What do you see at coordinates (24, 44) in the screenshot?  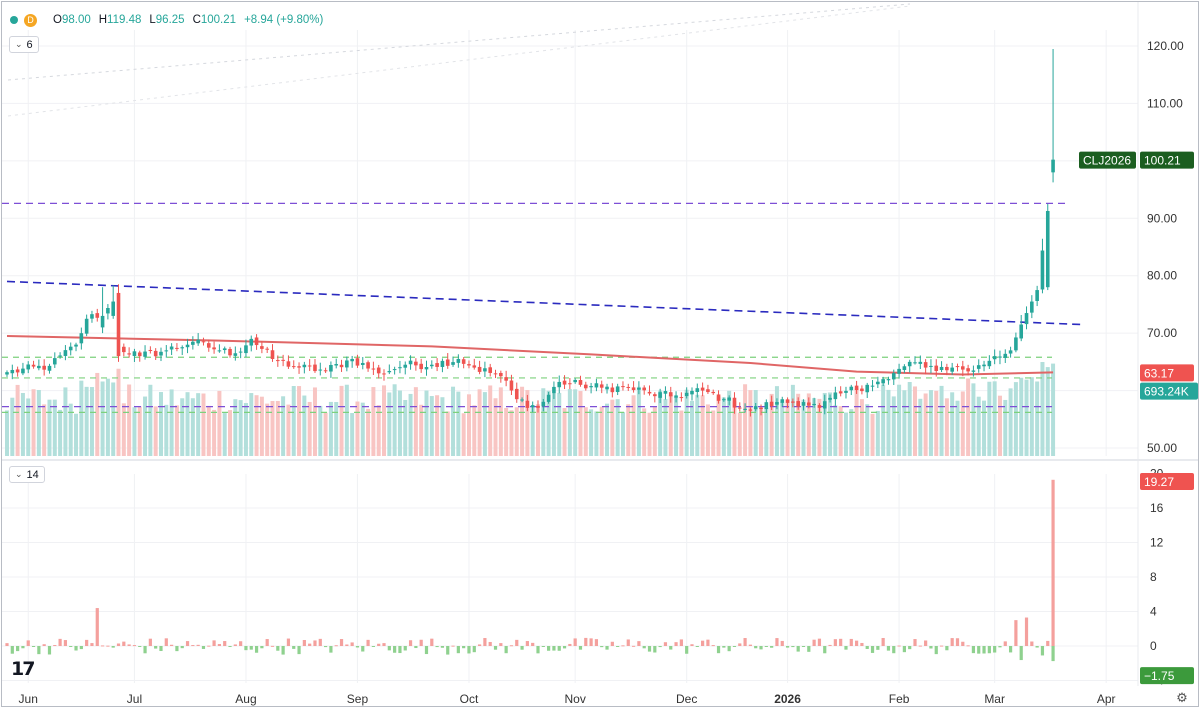 I see `price-pane-collapse-button: ⌄ 6` at bounding box center [24, 44].